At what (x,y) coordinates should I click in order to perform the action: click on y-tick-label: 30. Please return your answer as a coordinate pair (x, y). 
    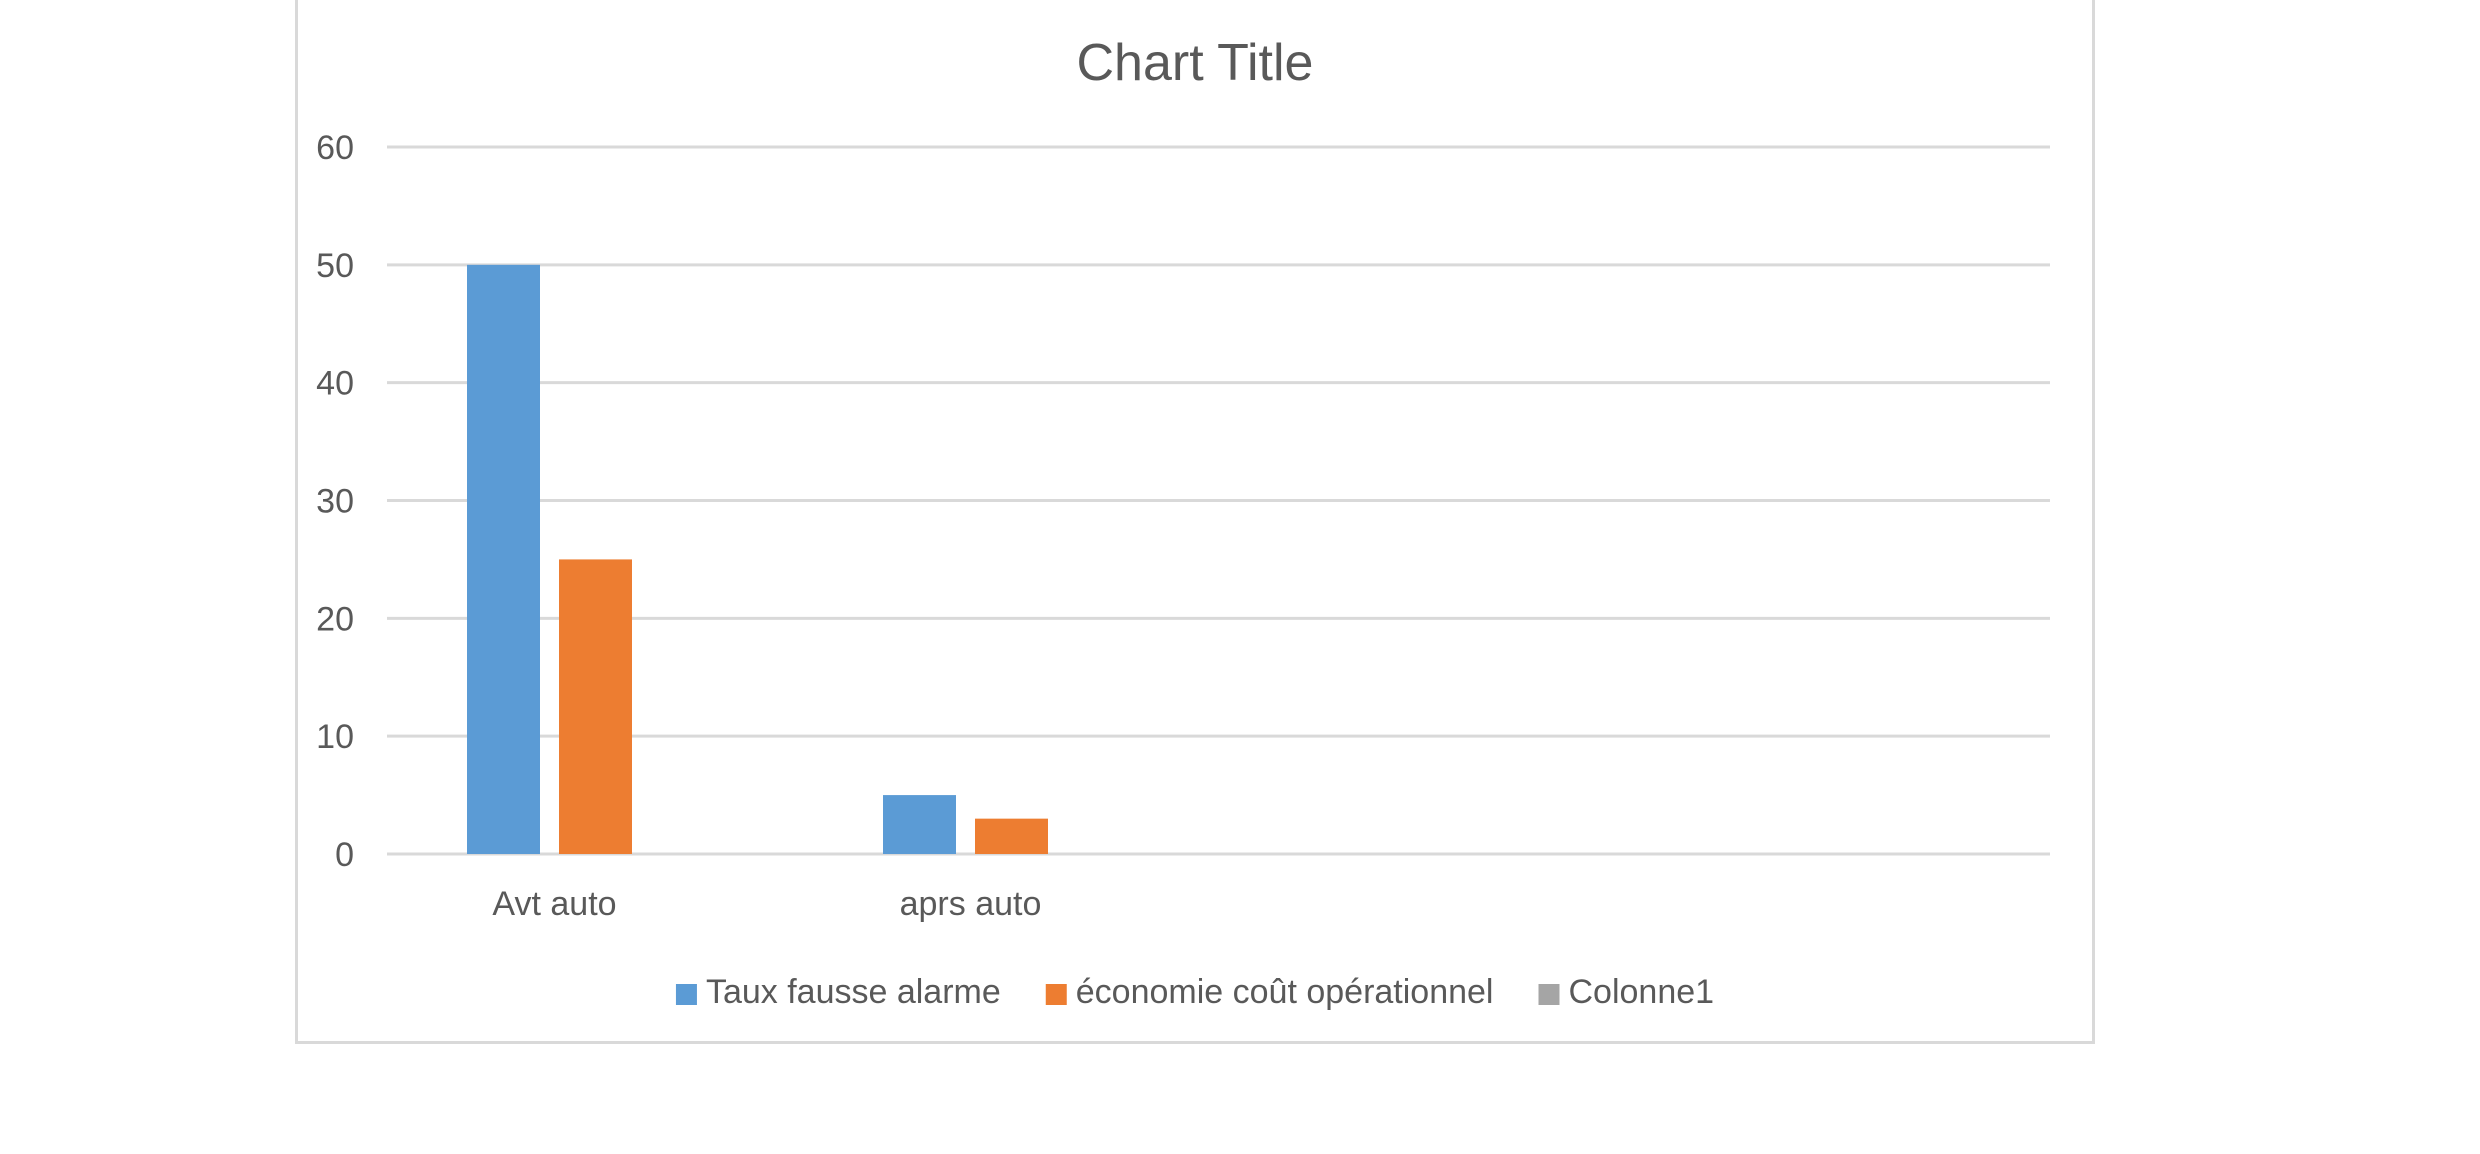
    Looking at the image, I should click on (335, 502).